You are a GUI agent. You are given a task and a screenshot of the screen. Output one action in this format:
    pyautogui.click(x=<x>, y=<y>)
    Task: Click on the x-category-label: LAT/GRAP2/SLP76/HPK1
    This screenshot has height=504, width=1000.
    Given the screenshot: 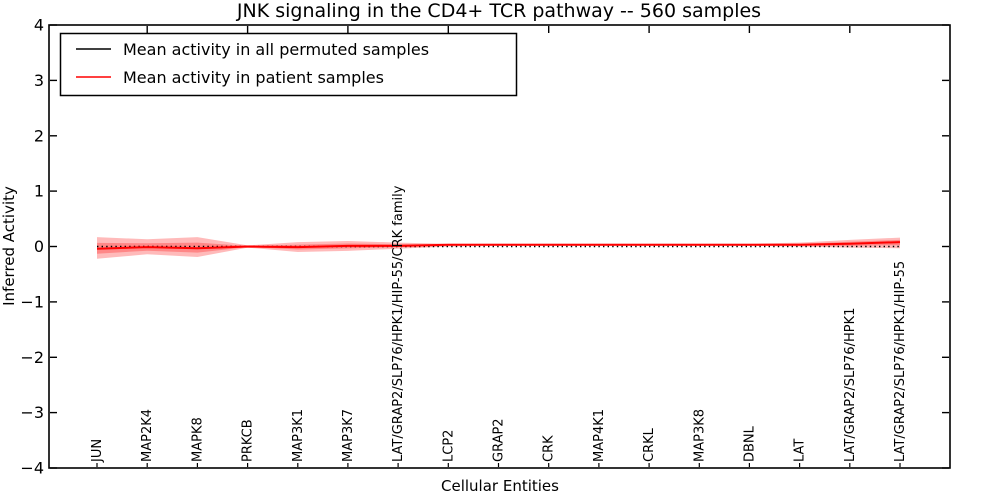 What is the action you would take?
    pyautogui.click(x=850, y=385)
    